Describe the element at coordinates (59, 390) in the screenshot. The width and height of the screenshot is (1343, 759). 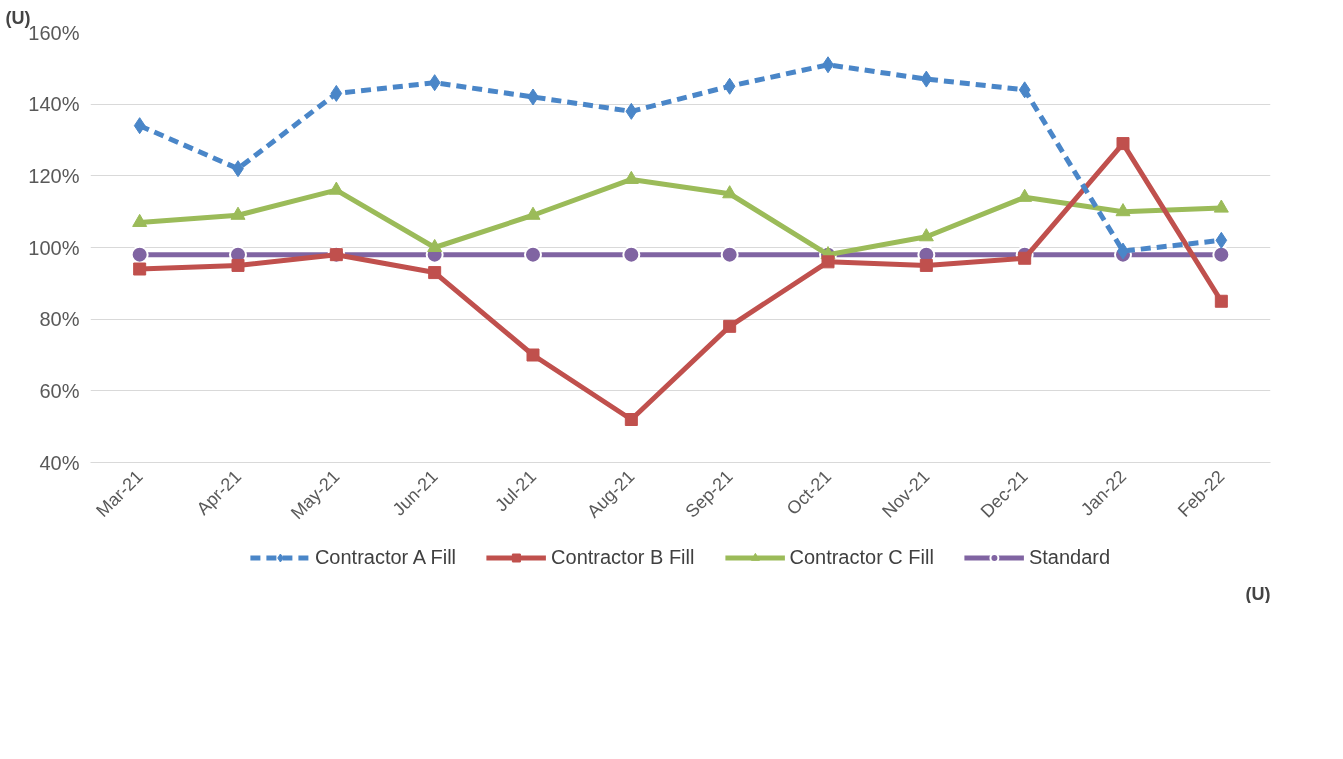
I see `y-tick-label: 60%` at that location.